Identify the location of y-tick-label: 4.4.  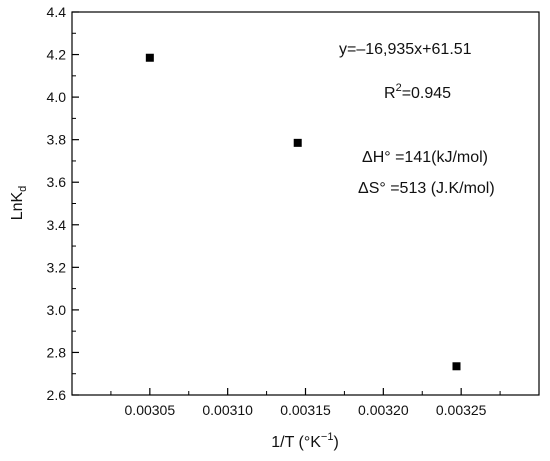
(57, 12).